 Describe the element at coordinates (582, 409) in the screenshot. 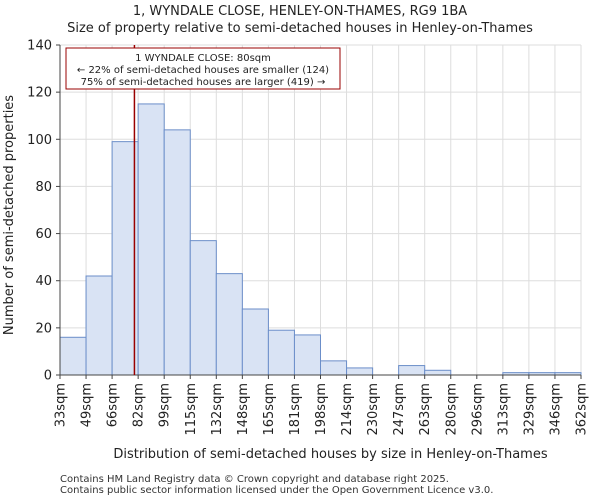

I see `x-tick-label: 362sqm` at that location.